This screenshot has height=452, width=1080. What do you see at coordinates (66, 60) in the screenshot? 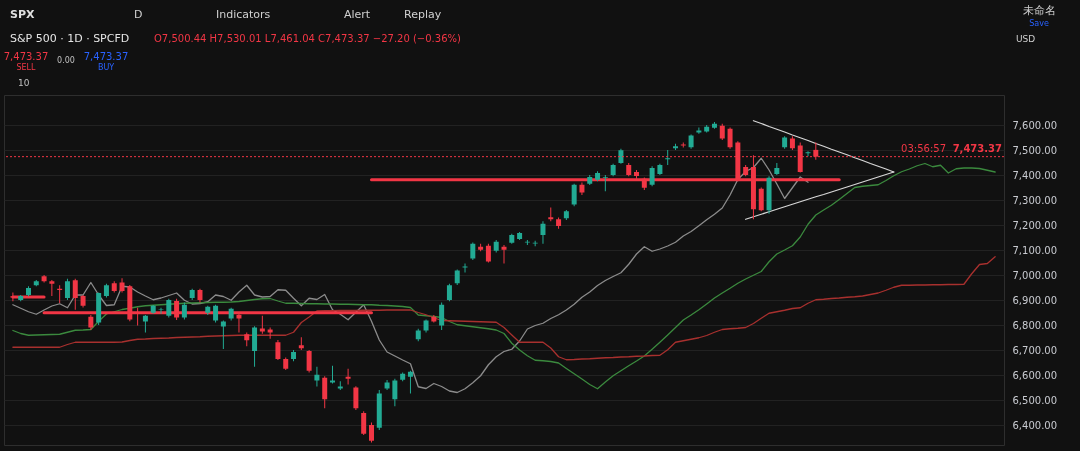
I see `text: 0.00` at bounding box center [66, 60].